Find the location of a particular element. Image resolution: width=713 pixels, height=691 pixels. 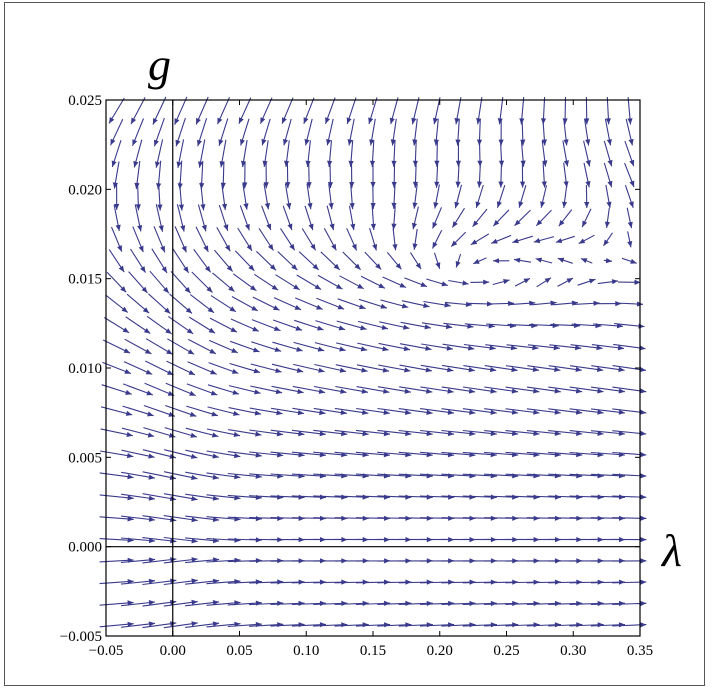

x-tick-label: −0.05 is located at coordinates (106, 651).